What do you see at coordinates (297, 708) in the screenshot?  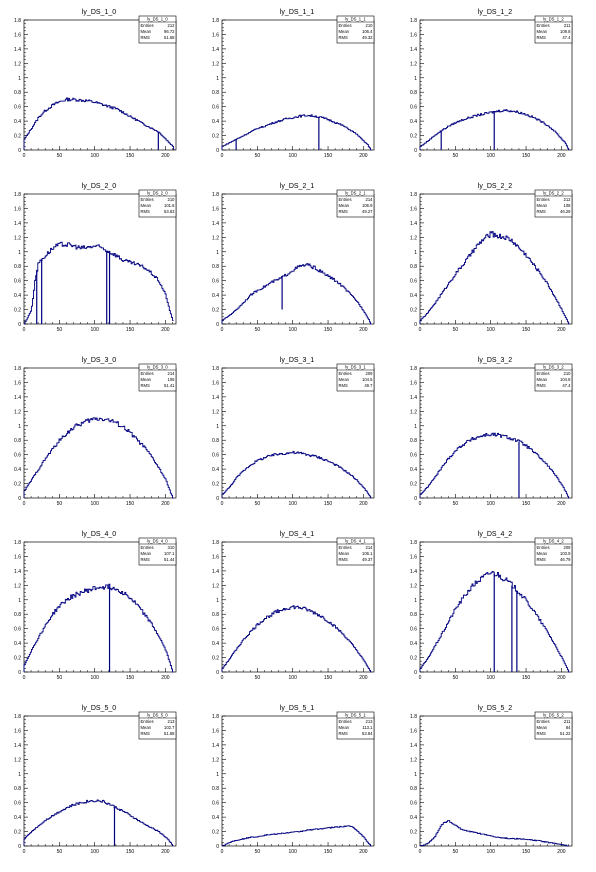 I see `panel-title: ly_DS_5_1` at bounding box center [297, 708].